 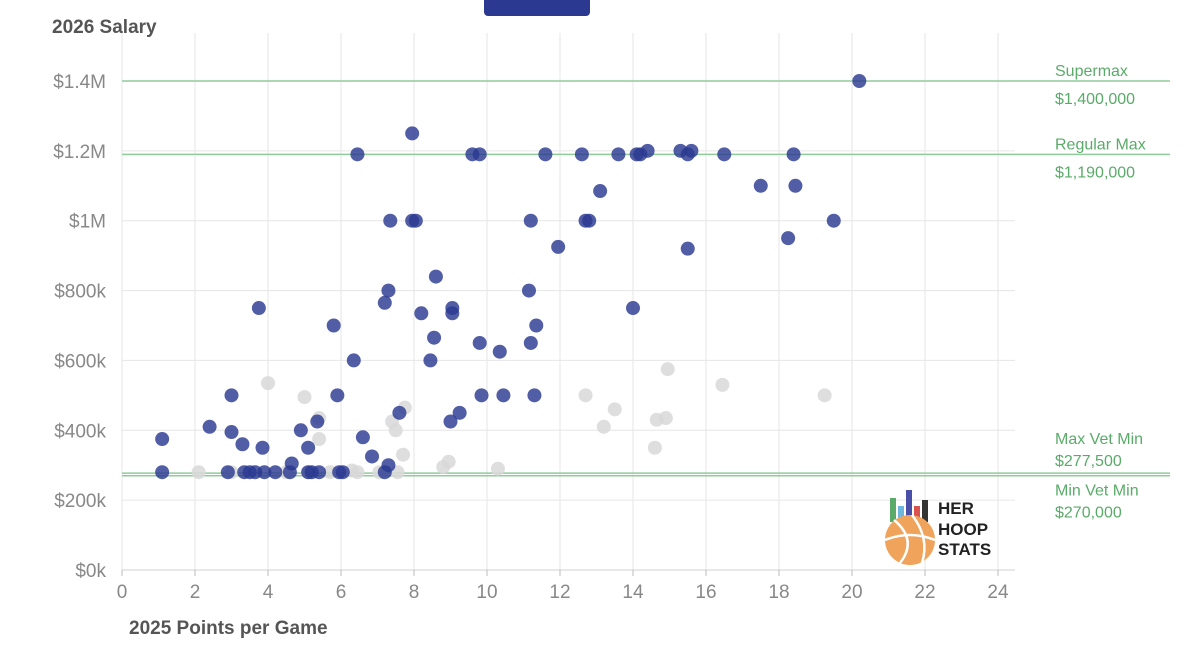 I want to click on ref-label-name-0: Supermax, so click(x=1091, y=71).